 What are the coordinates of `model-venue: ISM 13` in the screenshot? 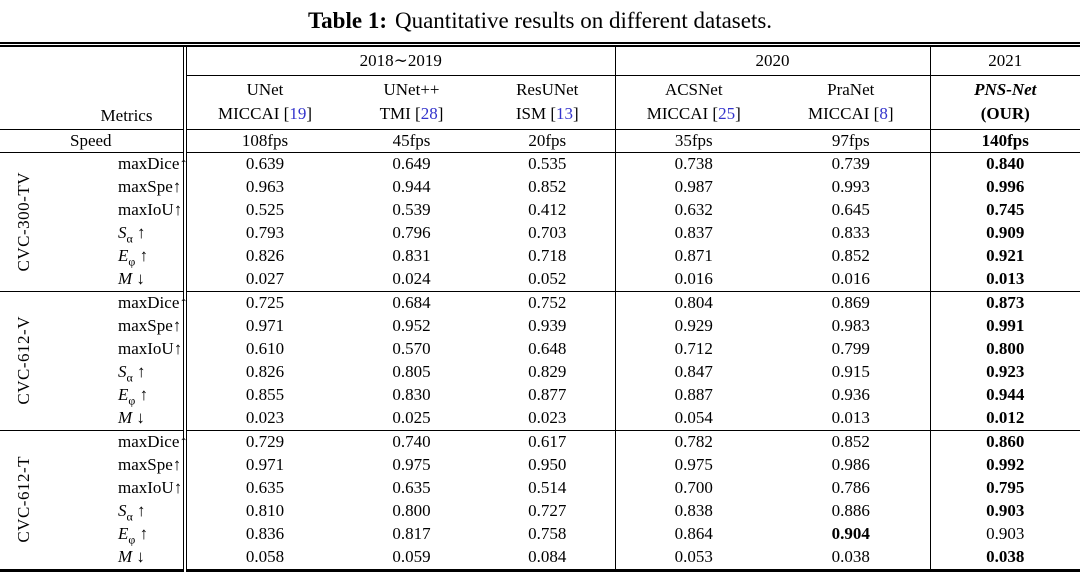 It's located at (547, 114).